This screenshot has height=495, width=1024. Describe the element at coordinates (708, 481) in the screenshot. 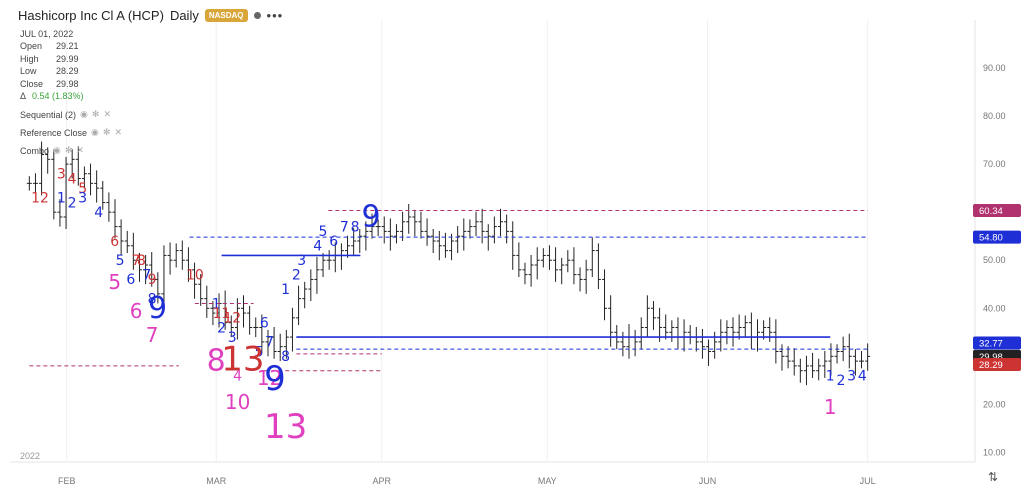

I see `x-tick-label: JUN` at that location.